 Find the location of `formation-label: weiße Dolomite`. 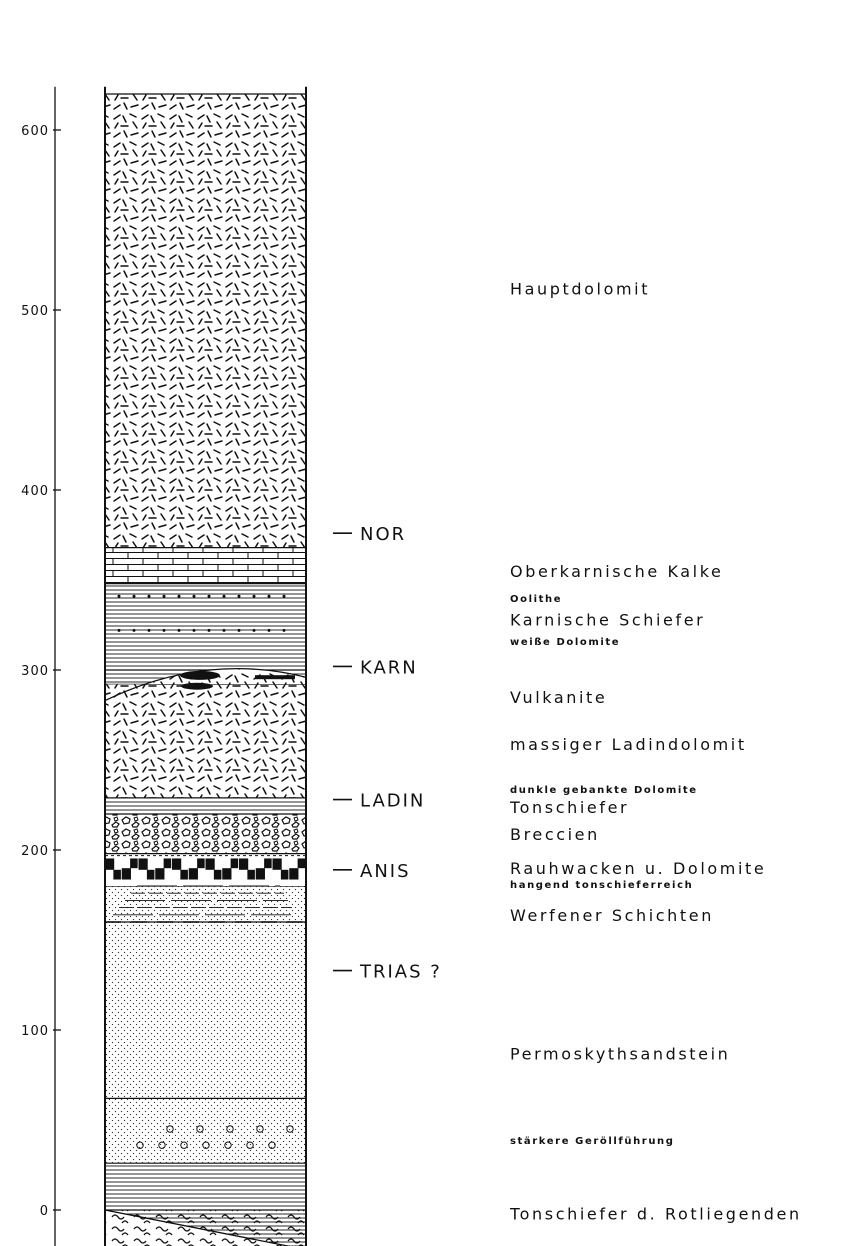

formation-label: weiße Dolomite is located at coordinates (565, 642).